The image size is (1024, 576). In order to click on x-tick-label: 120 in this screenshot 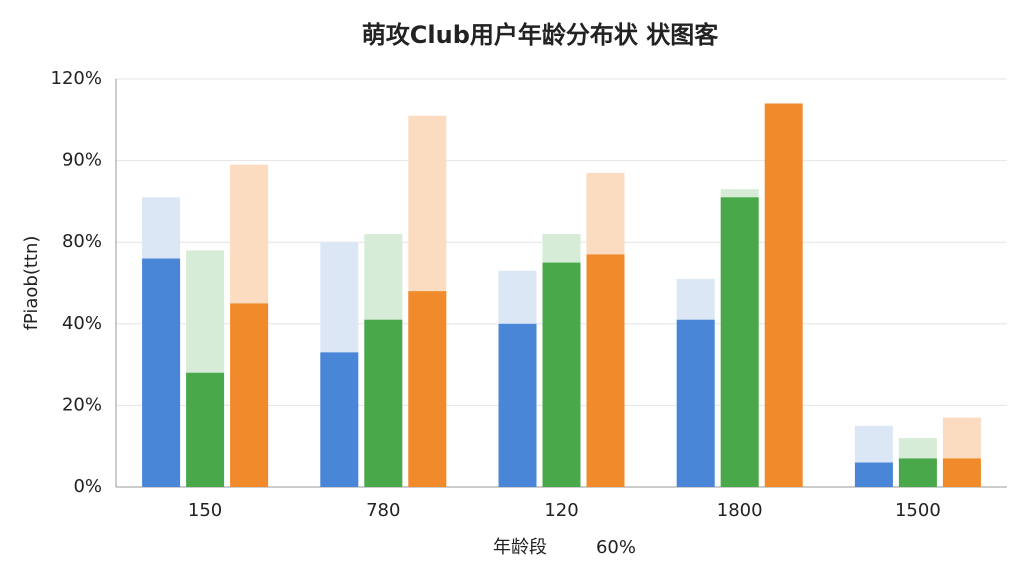, I will do `click(561, 510)`.